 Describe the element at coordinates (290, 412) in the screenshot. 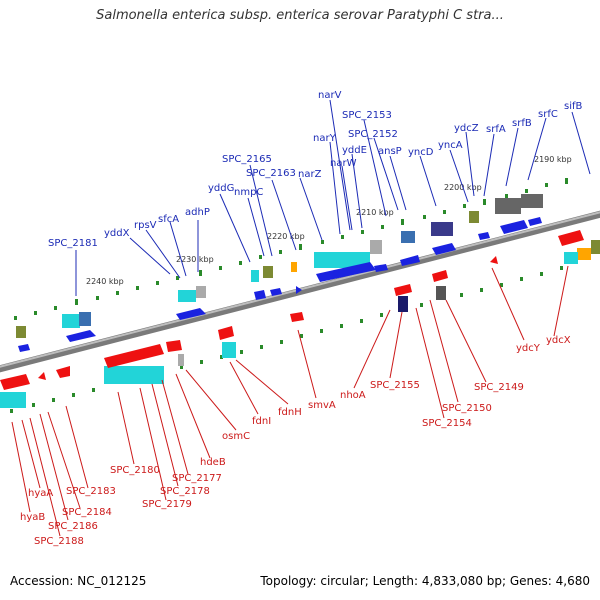

I see `gene-label-fdnH: fdnH` at that location.